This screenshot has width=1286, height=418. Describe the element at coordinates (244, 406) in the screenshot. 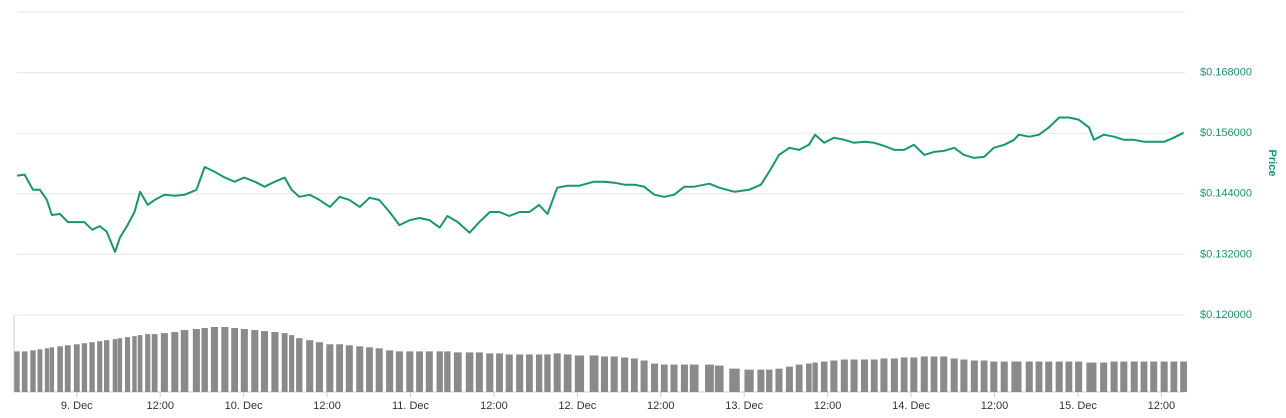

I see `x-tick-label: 10. Dec` at that location.